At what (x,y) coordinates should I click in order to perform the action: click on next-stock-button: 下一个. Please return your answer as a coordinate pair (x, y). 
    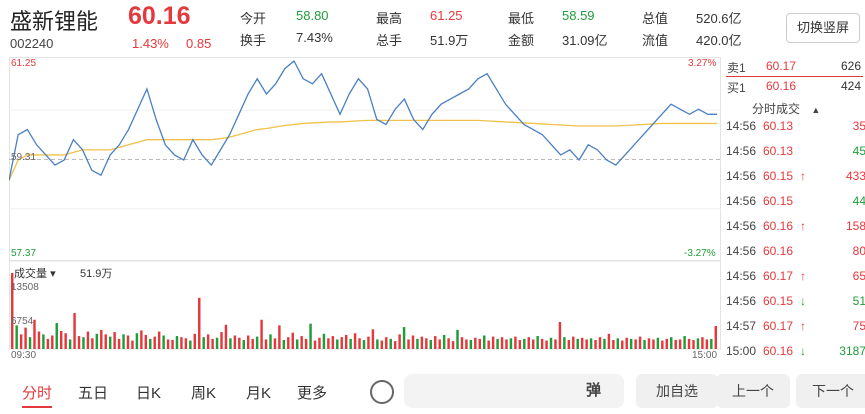
    Looking at the image, I should click on (830, 391).